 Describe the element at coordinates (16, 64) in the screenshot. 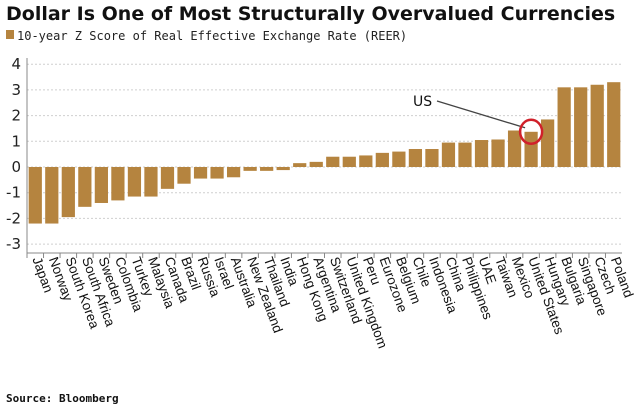

I see `y-tick-label: 4` at that location.